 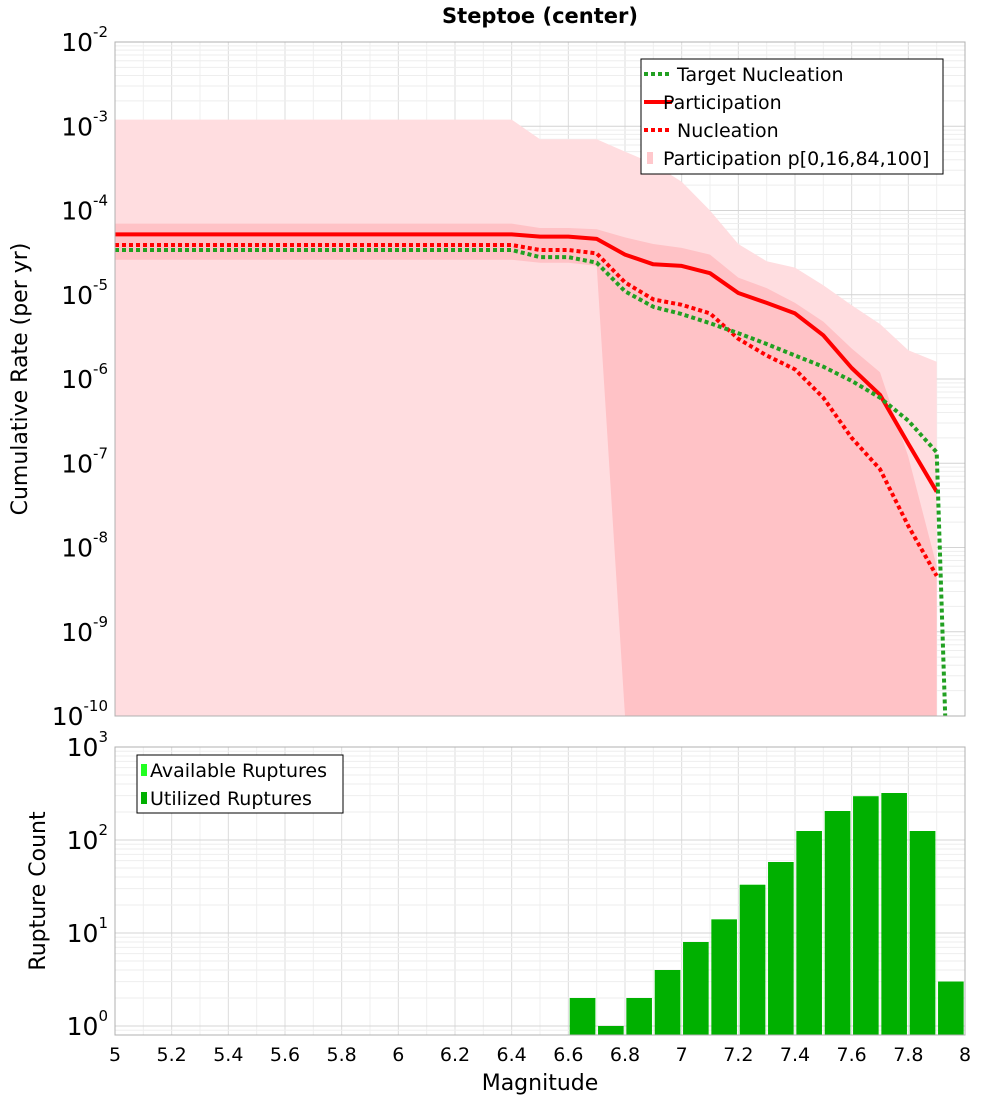 What do you see at coordinates (682, 1055) in the screenshot?
I see `x-tick-label: 7` at bounding box center [682, 1055].